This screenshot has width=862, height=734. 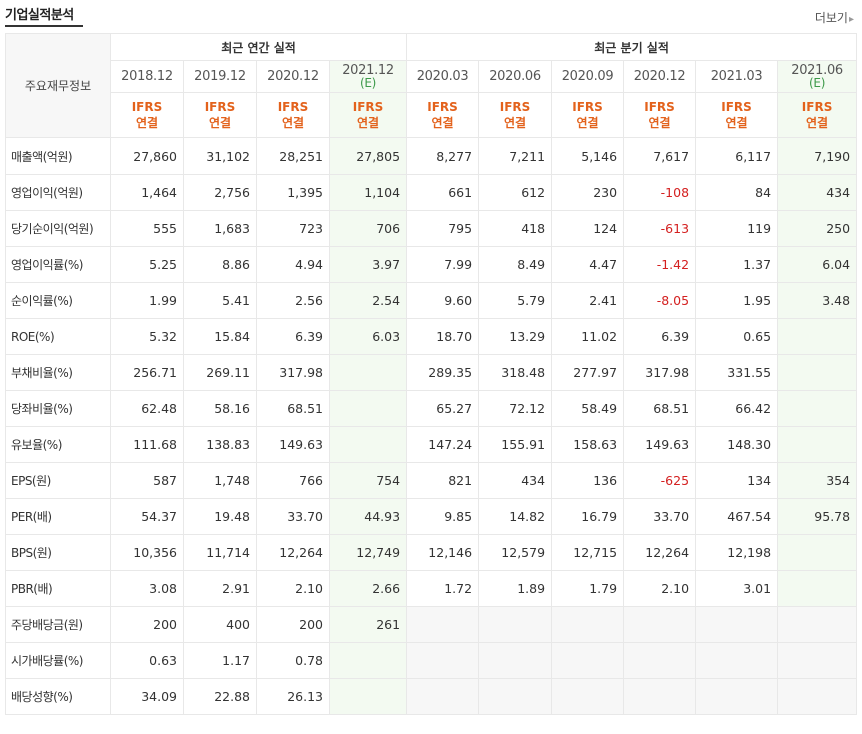 What do you see at coordinates (58, 228) in the screenshot?
I see `row-label: 당기순이익(억원)` at bounding box center [58, 228].